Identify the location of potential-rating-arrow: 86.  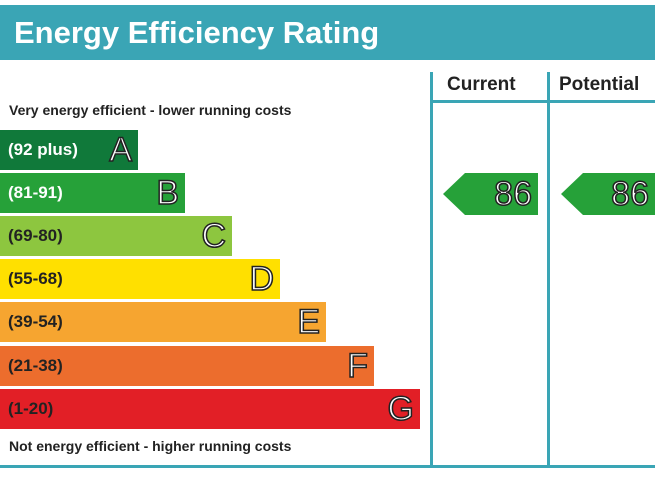
(608, 194).